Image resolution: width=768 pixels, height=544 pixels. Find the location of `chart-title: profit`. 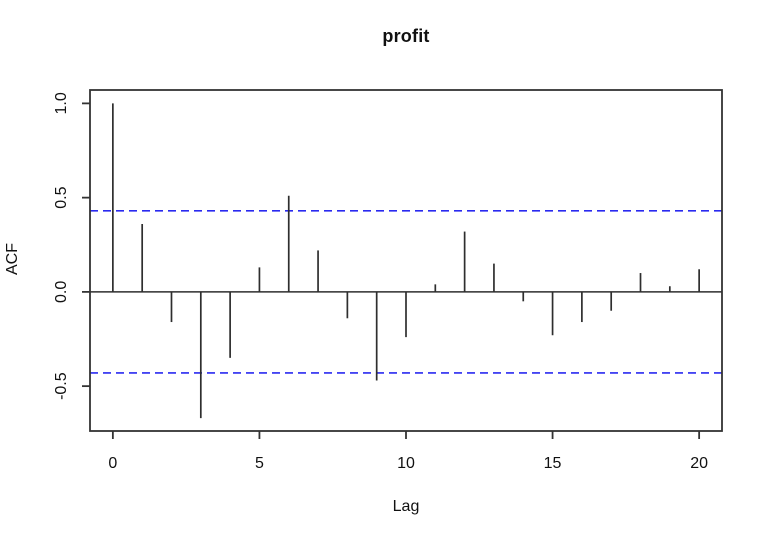

chart-title: profit is located at coordinates (406, 36).